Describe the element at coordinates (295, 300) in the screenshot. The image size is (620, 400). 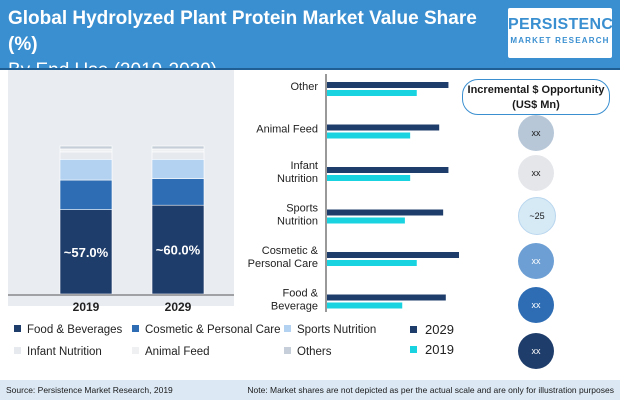
I see `y-tick-label: Food & Beverage` at that location.